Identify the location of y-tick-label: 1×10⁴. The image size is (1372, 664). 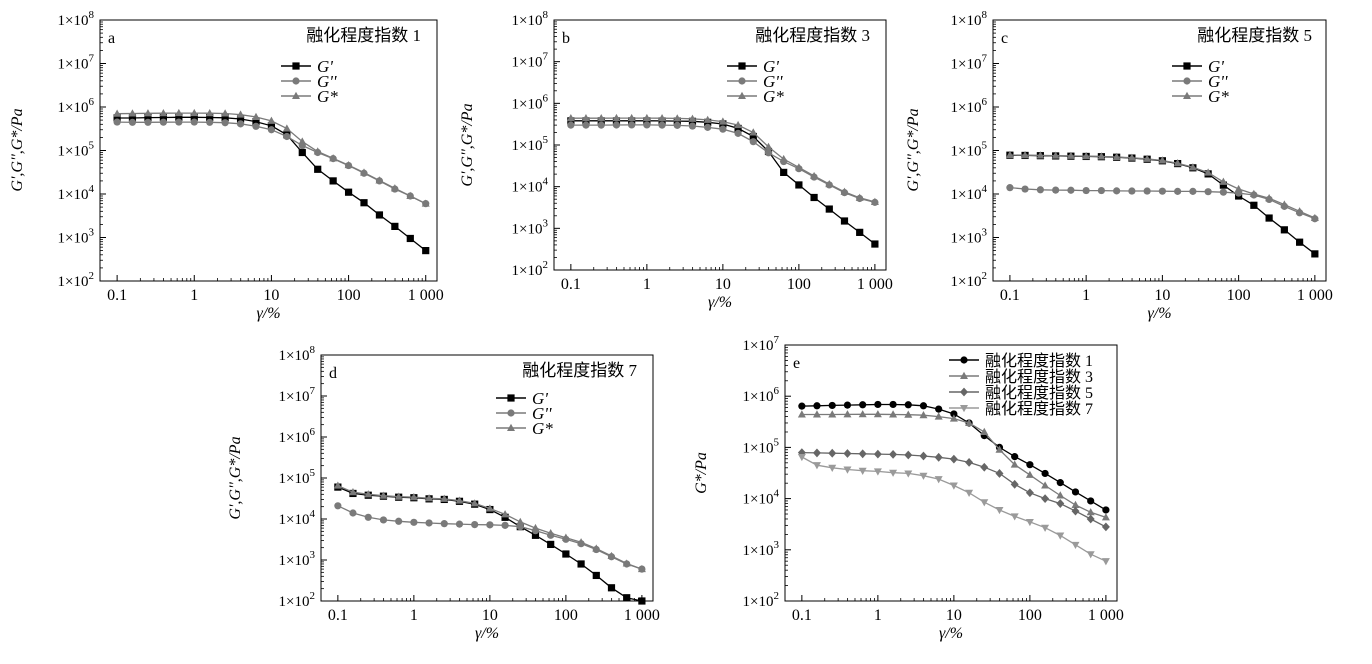
(297, 518).